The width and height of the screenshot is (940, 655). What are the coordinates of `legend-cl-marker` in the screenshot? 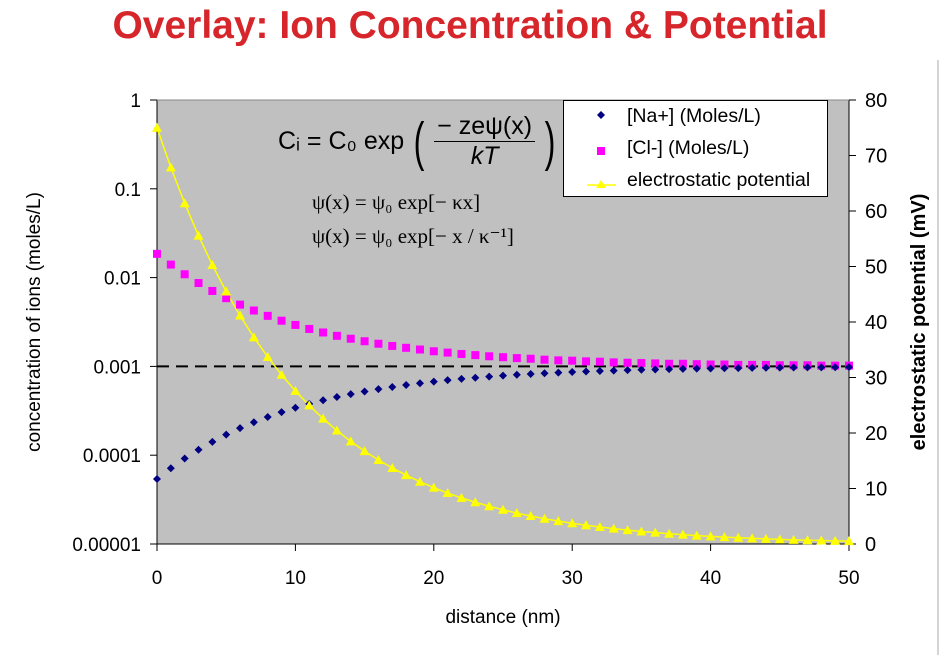 It's located at (601, 151).